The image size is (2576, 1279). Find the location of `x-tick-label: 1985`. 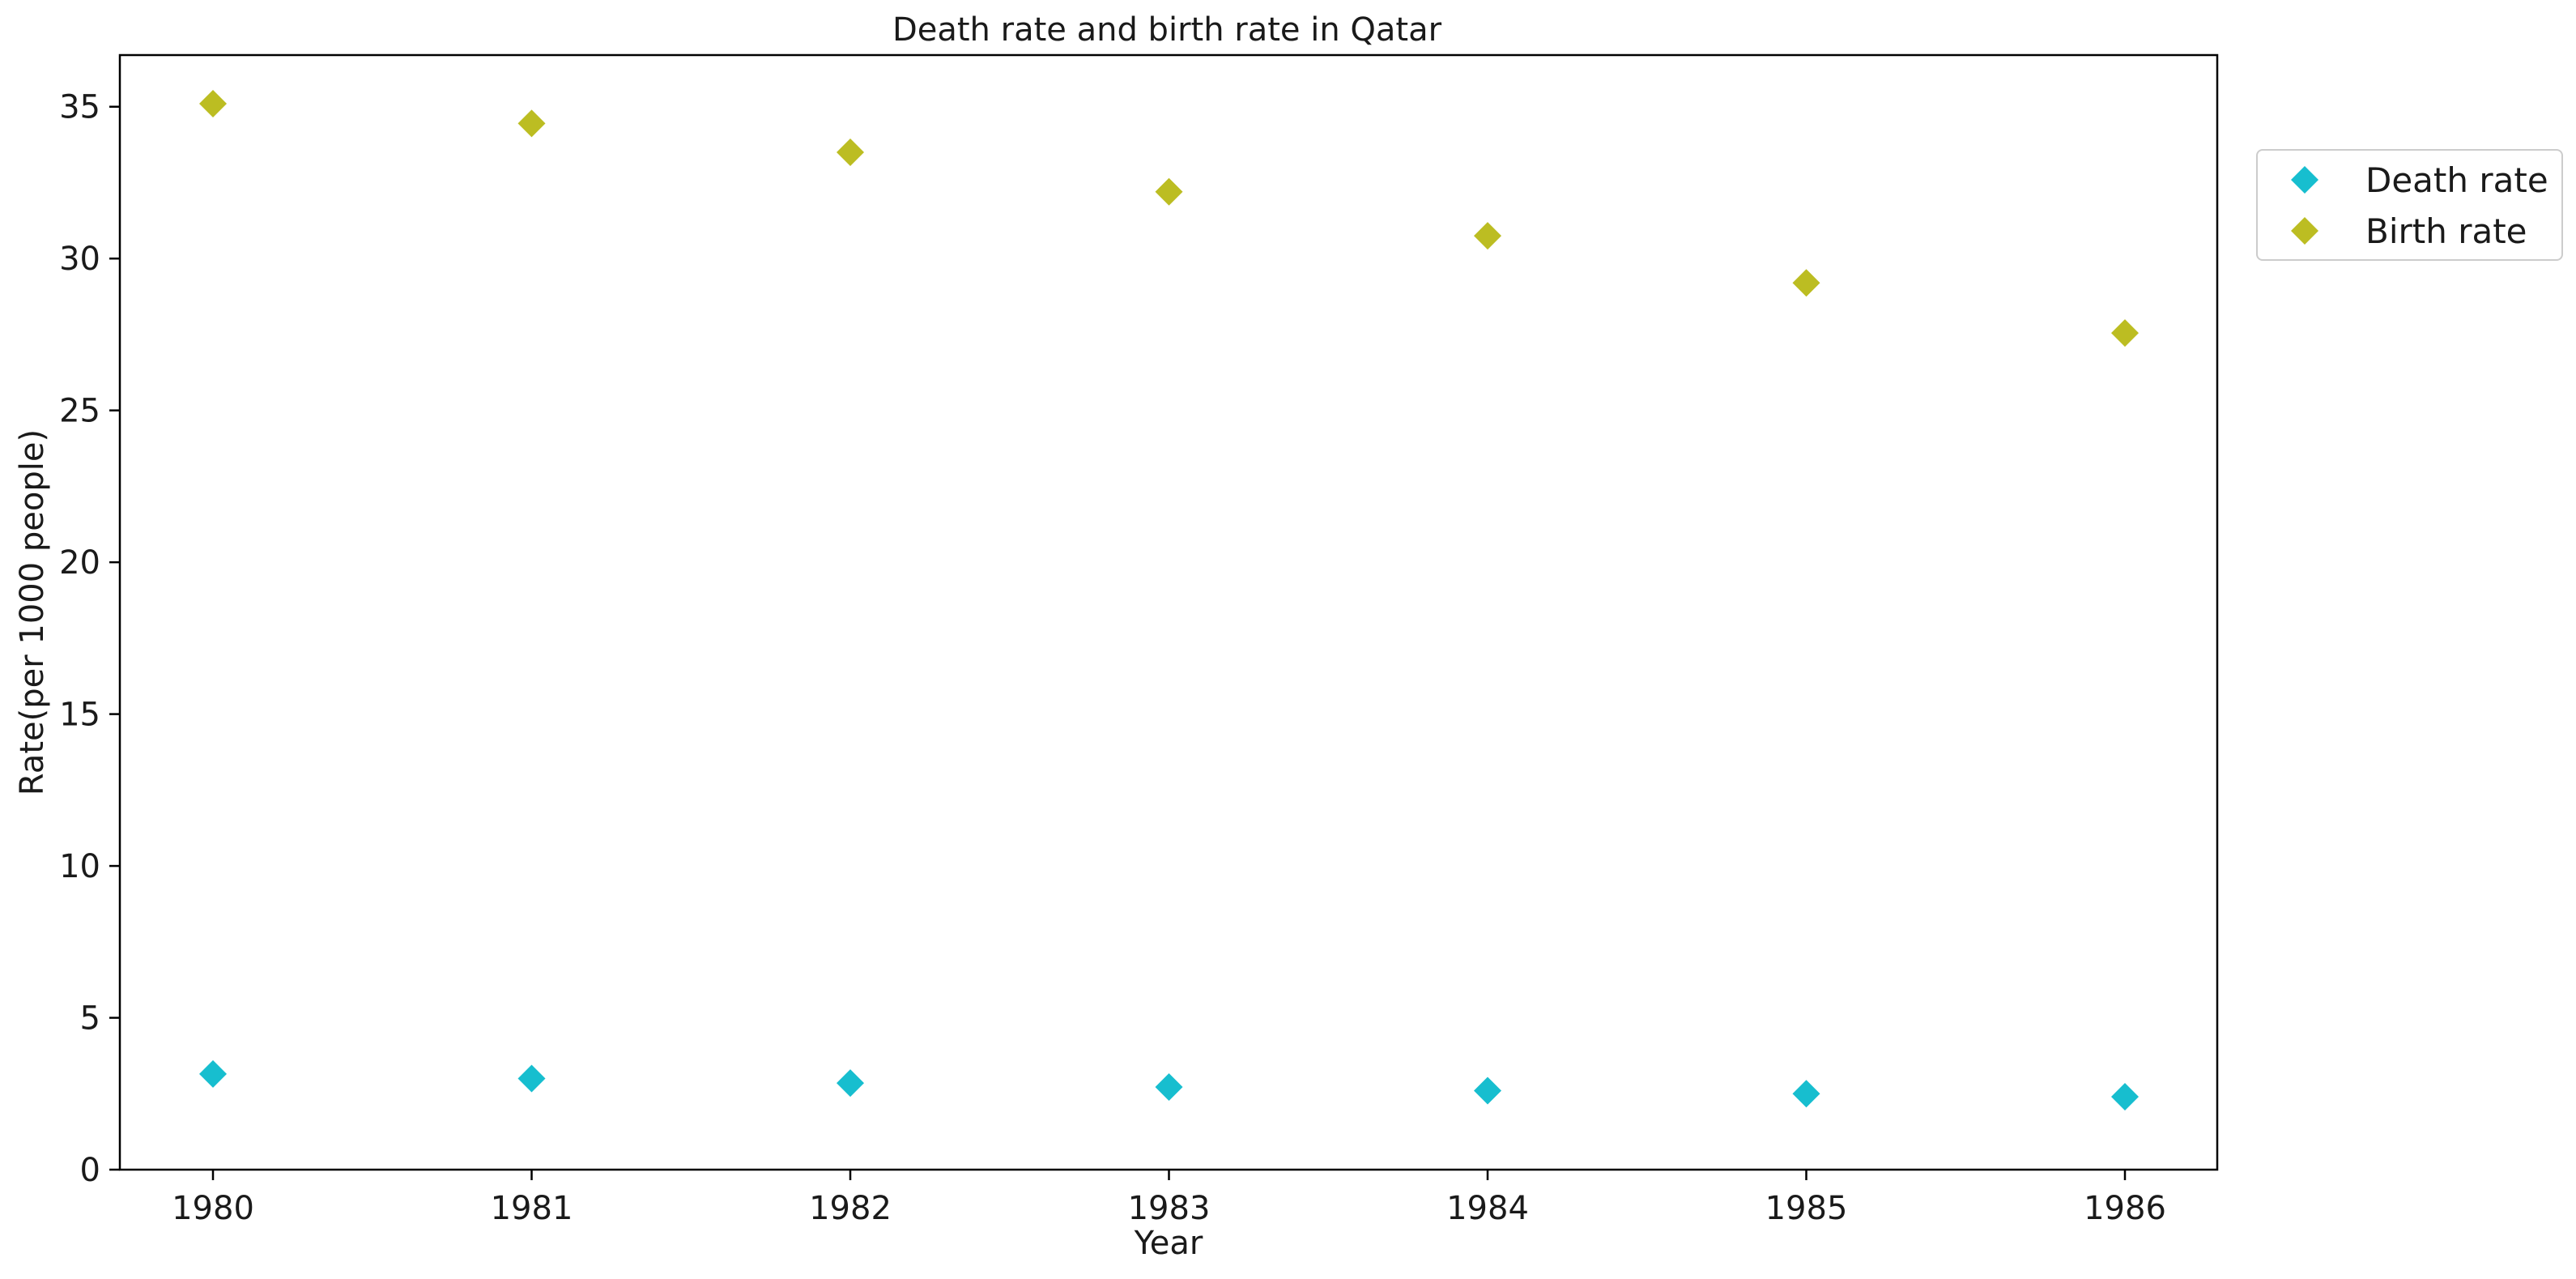

x-tick-label: 1985 is located at coordinates (1806, 1208).